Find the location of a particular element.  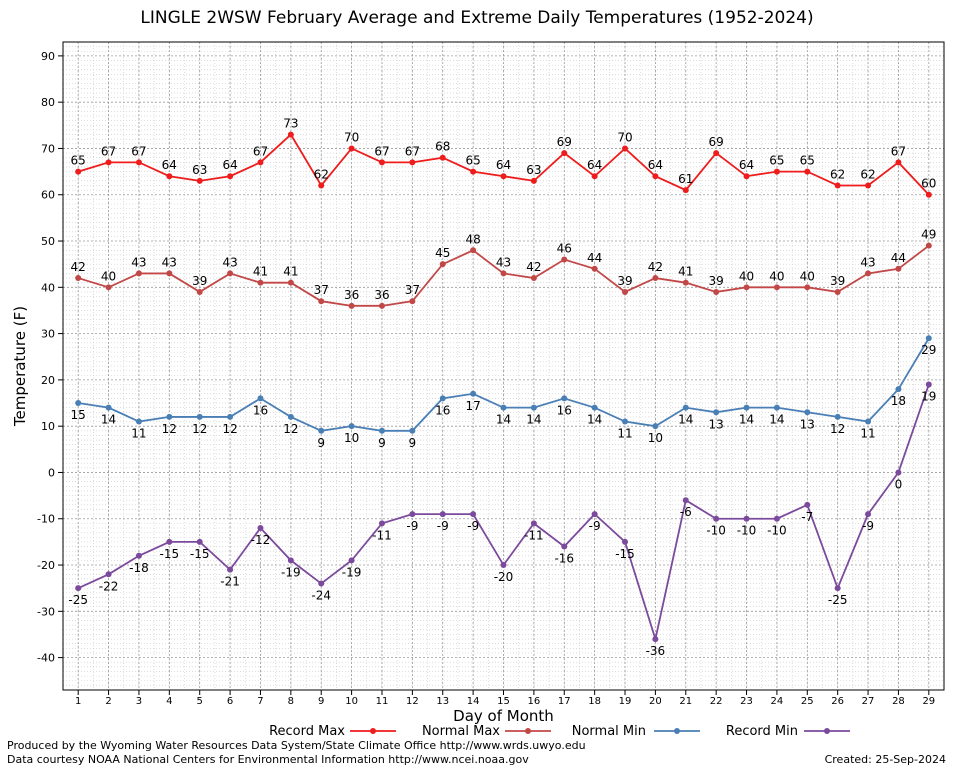

record-min-data-label: -15 is located at coordinates (625, 554).